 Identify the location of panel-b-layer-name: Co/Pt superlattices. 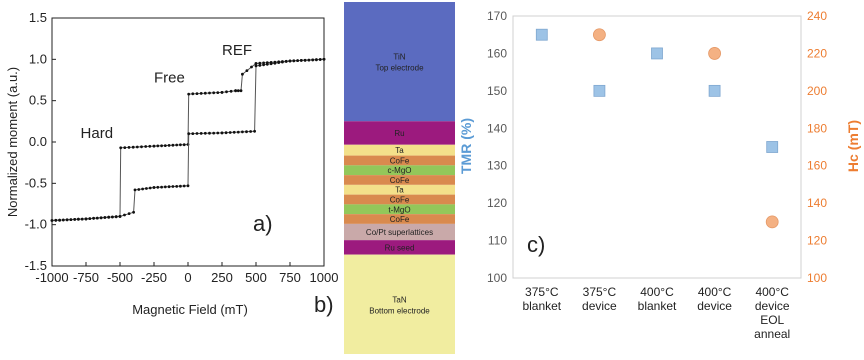
(399, 232).